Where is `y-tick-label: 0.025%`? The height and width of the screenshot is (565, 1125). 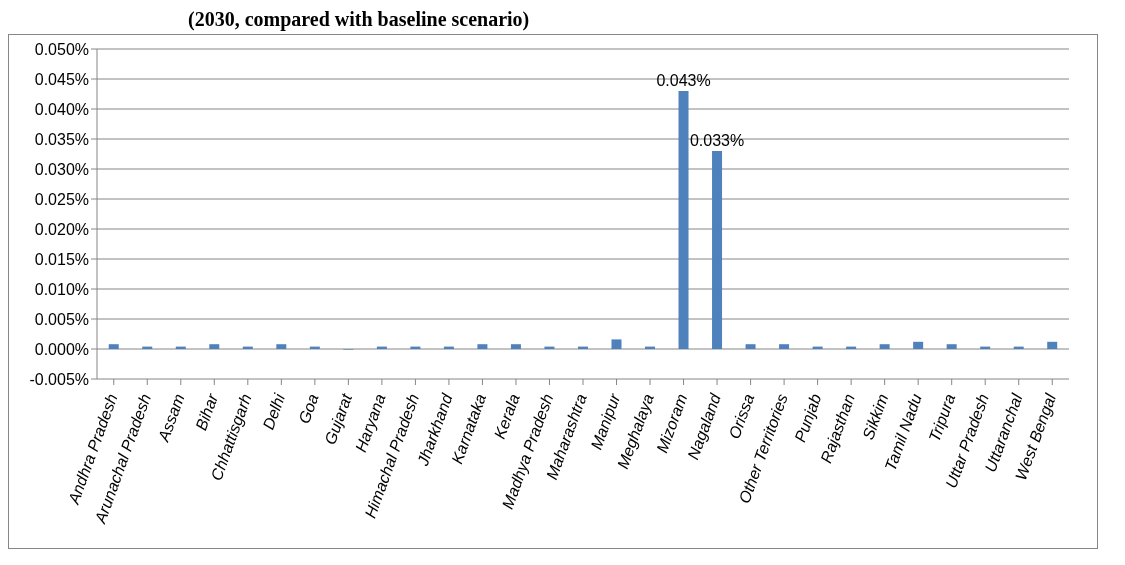
y-tick-label: 0.025% is located at coordinates (61, 199).